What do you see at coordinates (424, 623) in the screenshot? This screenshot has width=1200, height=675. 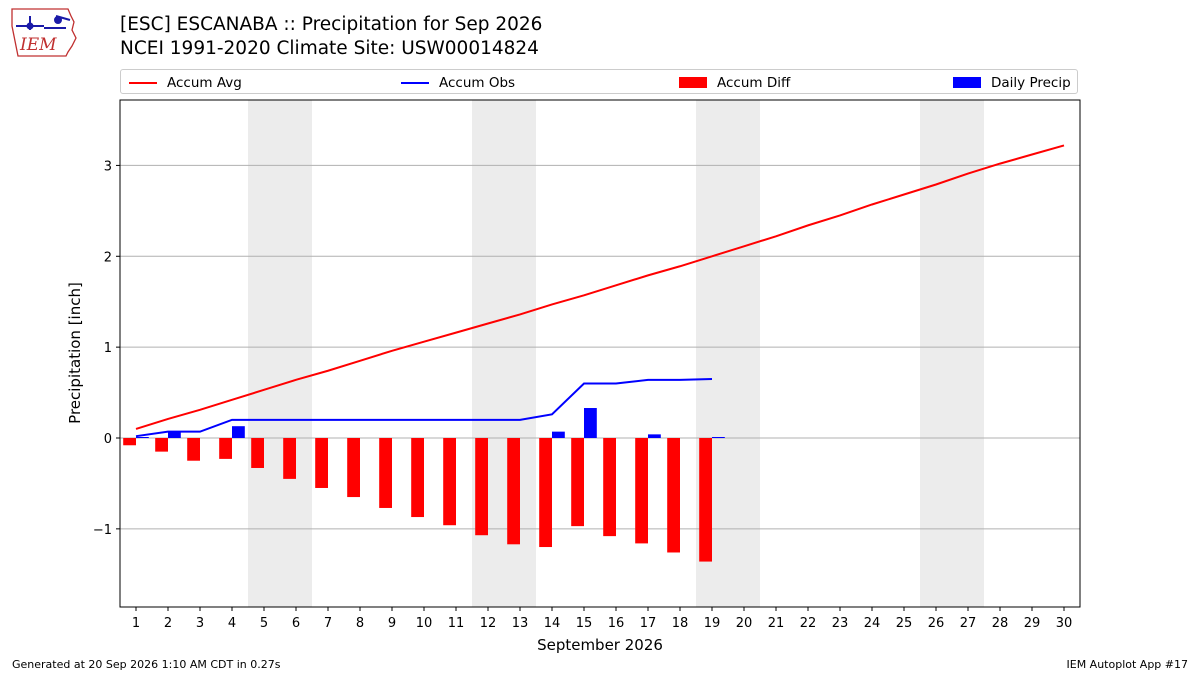 I see `x-tick-label: 10` at bounding box center [424, 623].